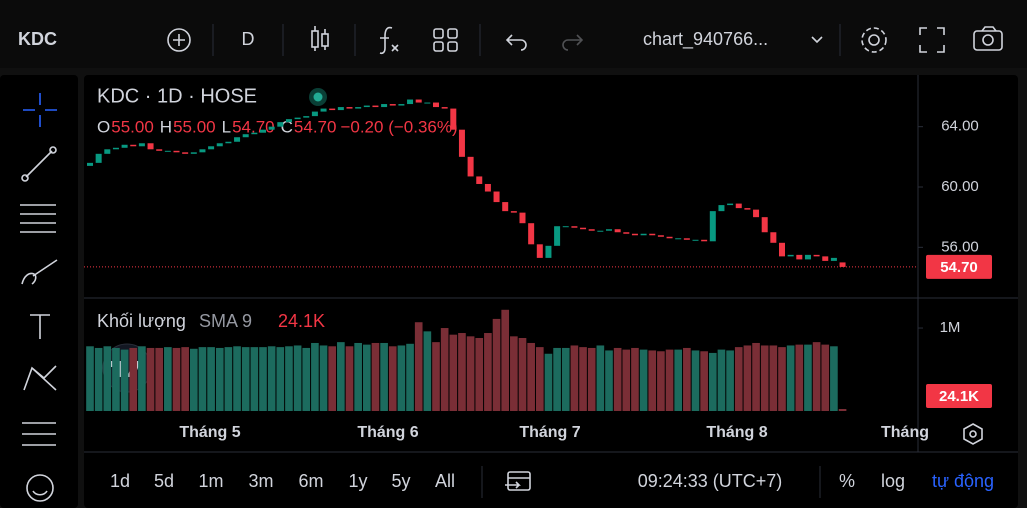 This screenshot has width=1027, height=508. I want to click on range-button: 5d, so click(164, 481).